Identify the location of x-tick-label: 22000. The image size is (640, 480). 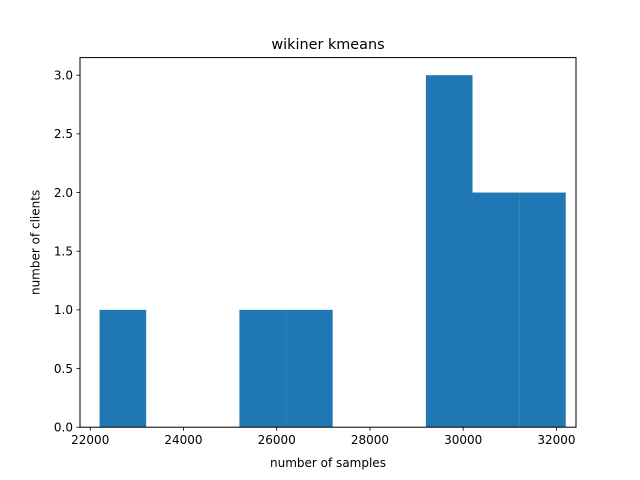
(90, 440).